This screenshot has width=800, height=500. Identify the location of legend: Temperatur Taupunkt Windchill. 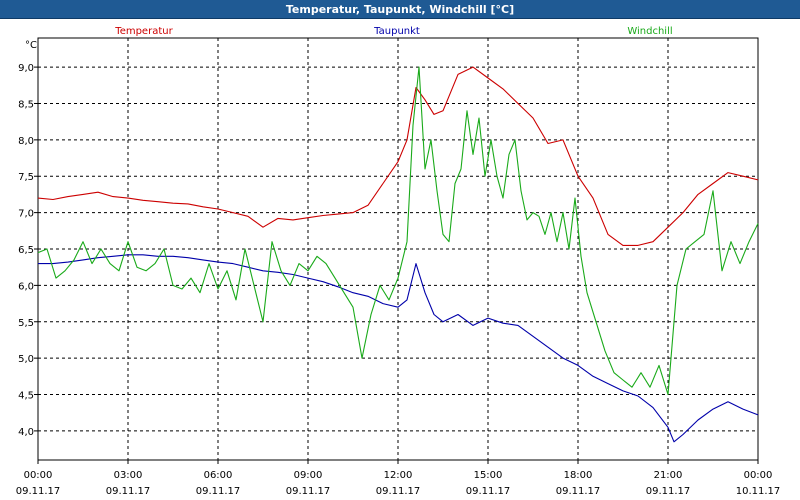
(393, 31).